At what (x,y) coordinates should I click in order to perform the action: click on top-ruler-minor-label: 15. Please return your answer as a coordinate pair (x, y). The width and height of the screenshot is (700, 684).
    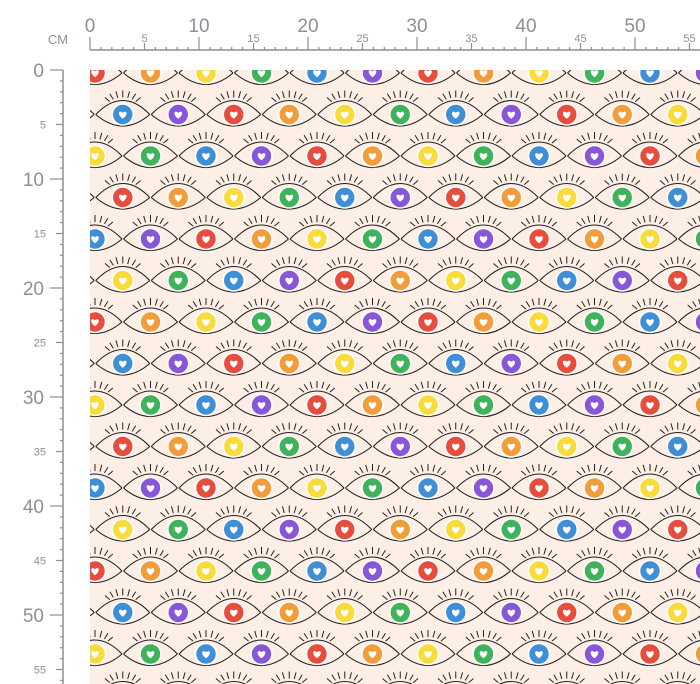
    Looking at the image, I should click on (253, 39).